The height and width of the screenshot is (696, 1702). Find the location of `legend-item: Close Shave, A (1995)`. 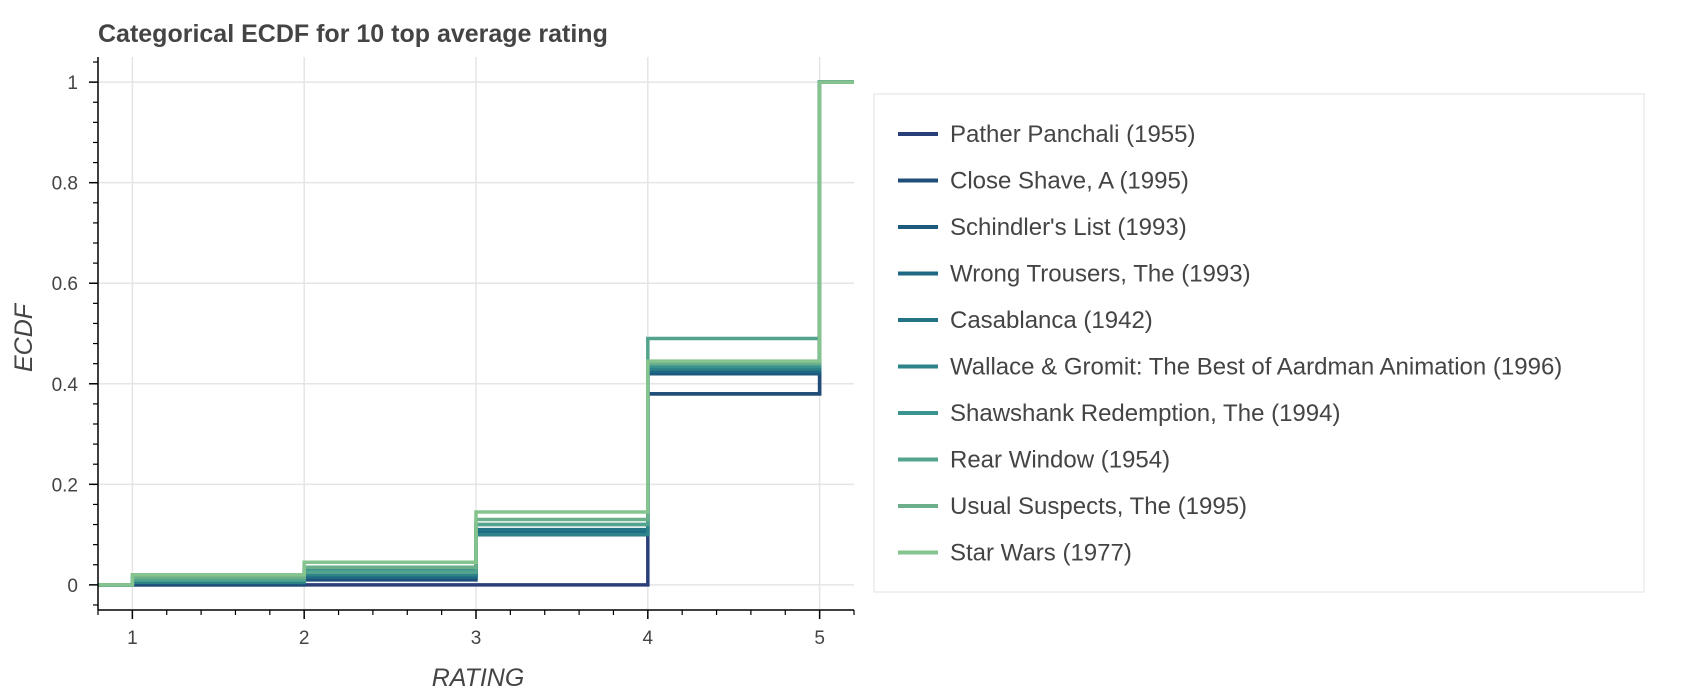

legend-item: Close Shave, A (1995) is located at coordinates (1043, 181).